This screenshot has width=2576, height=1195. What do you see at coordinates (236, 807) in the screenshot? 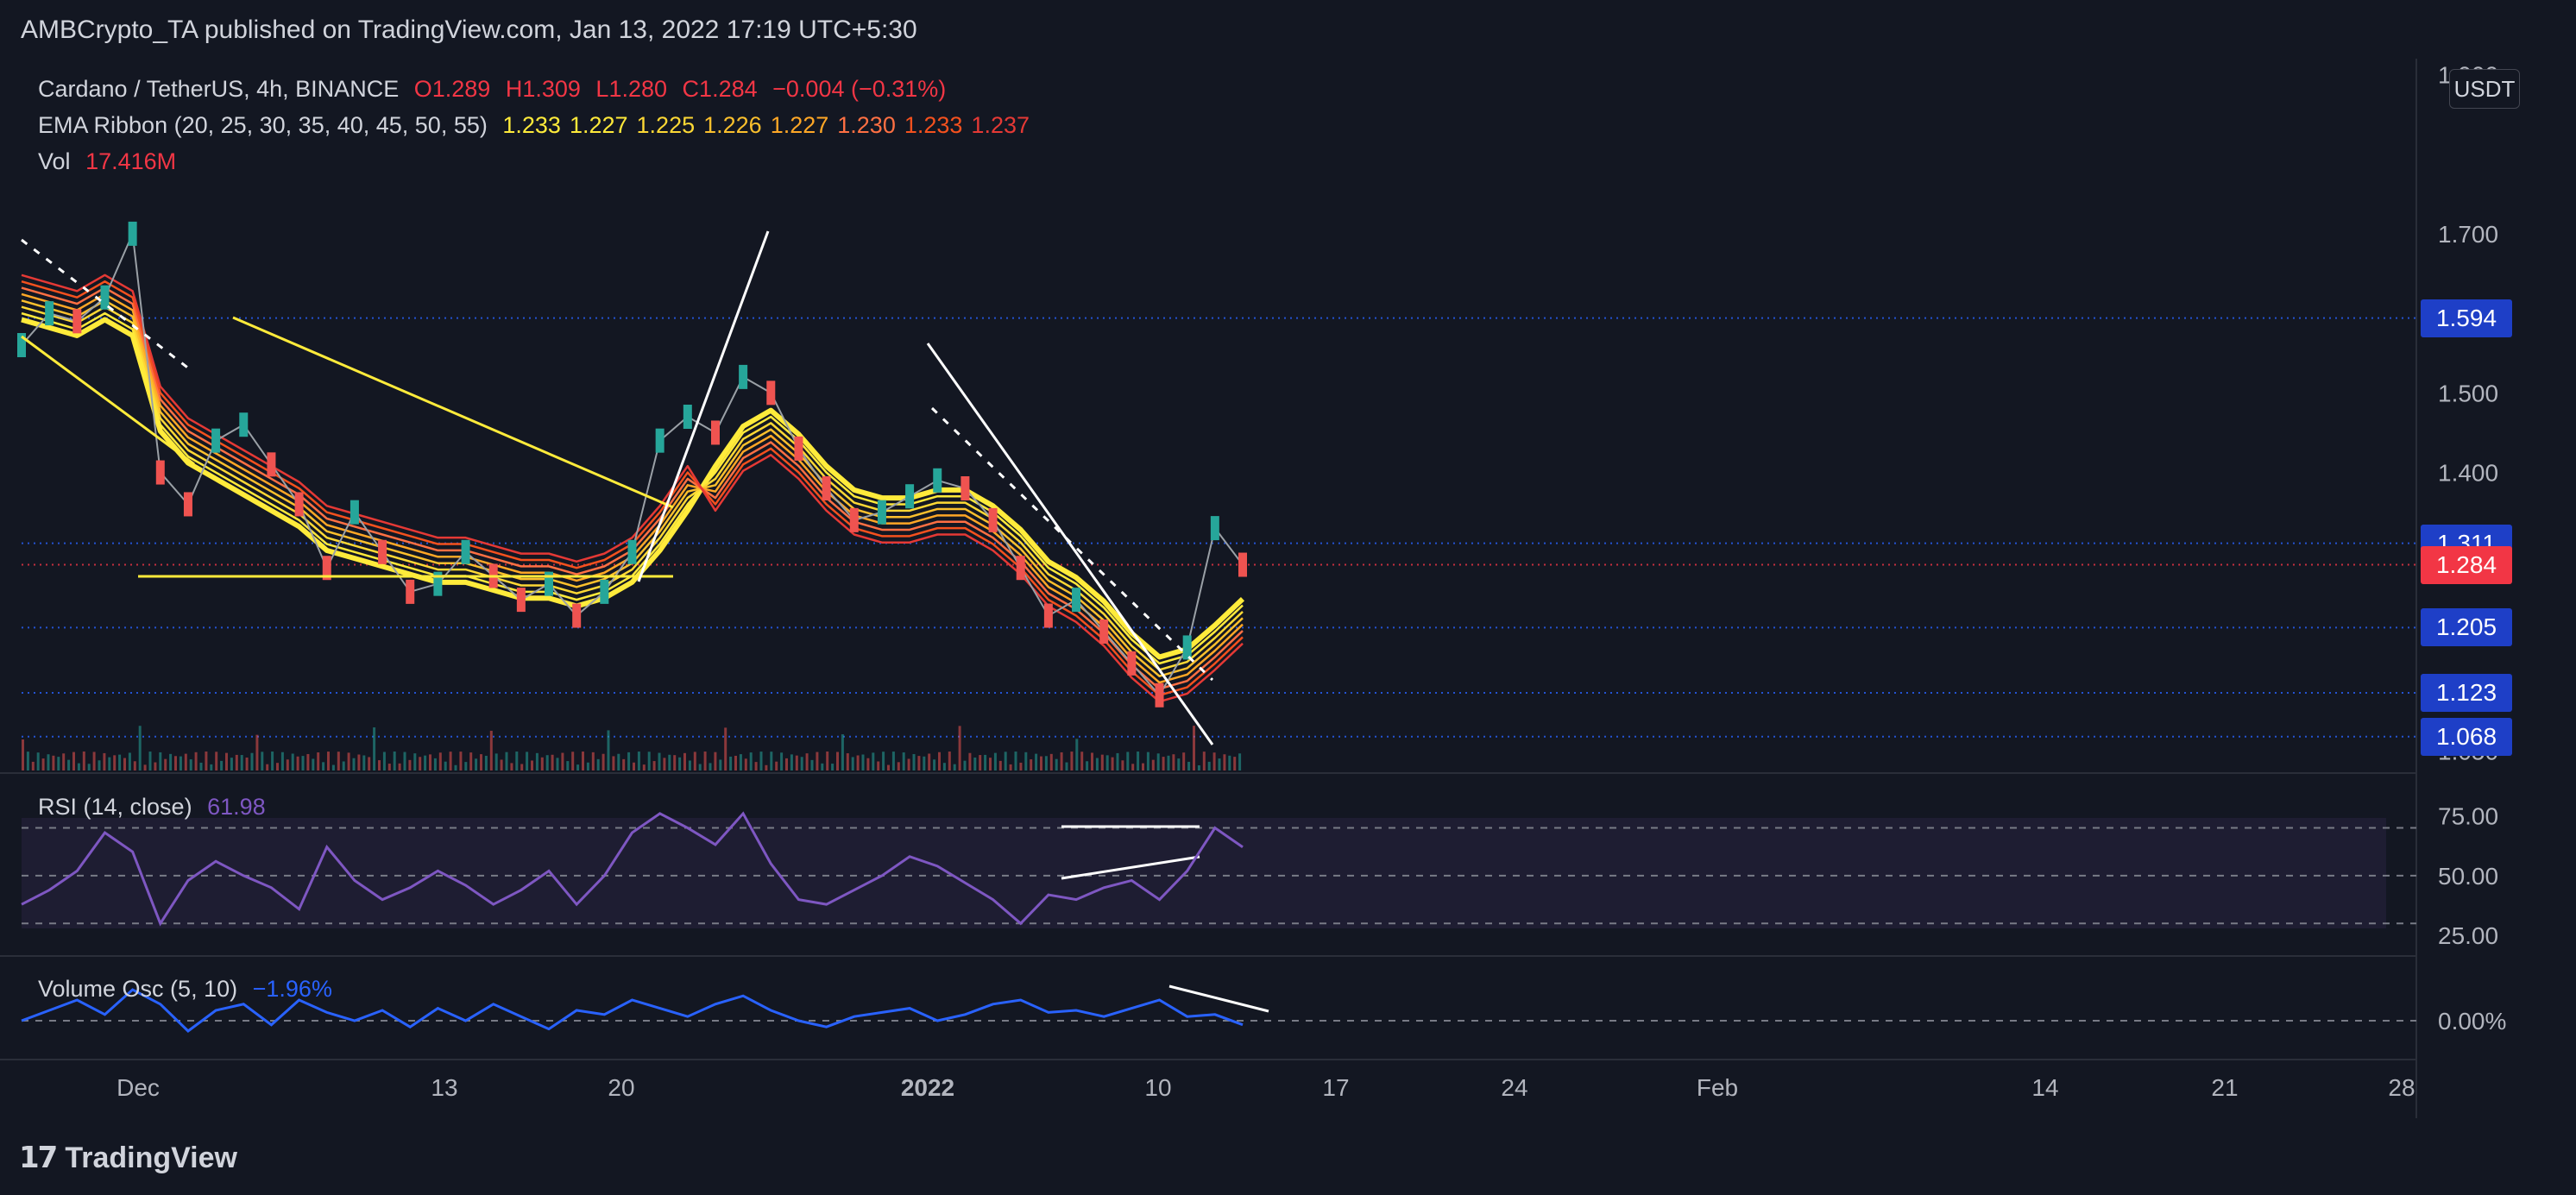
I see `rsi-value: 61.98` at bounding box center [236, 807].